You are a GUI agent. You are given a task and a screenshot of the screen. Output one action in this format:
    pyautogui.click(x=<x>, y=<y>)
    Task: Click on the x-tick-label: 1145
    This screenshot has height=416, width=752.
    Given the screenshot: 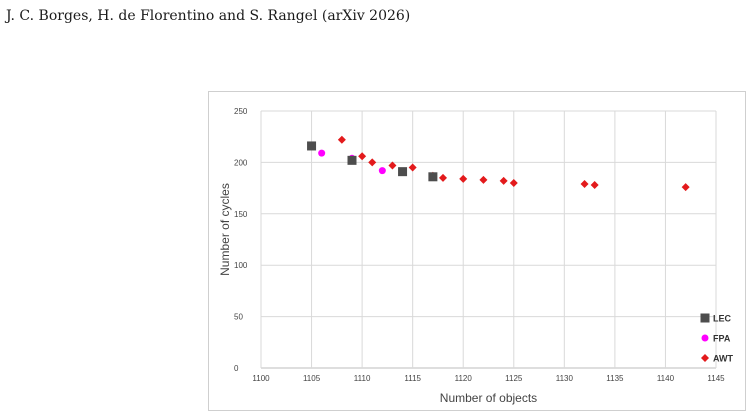 What is the action you would take?
    pyautogui.click(x=716, y=378)
    